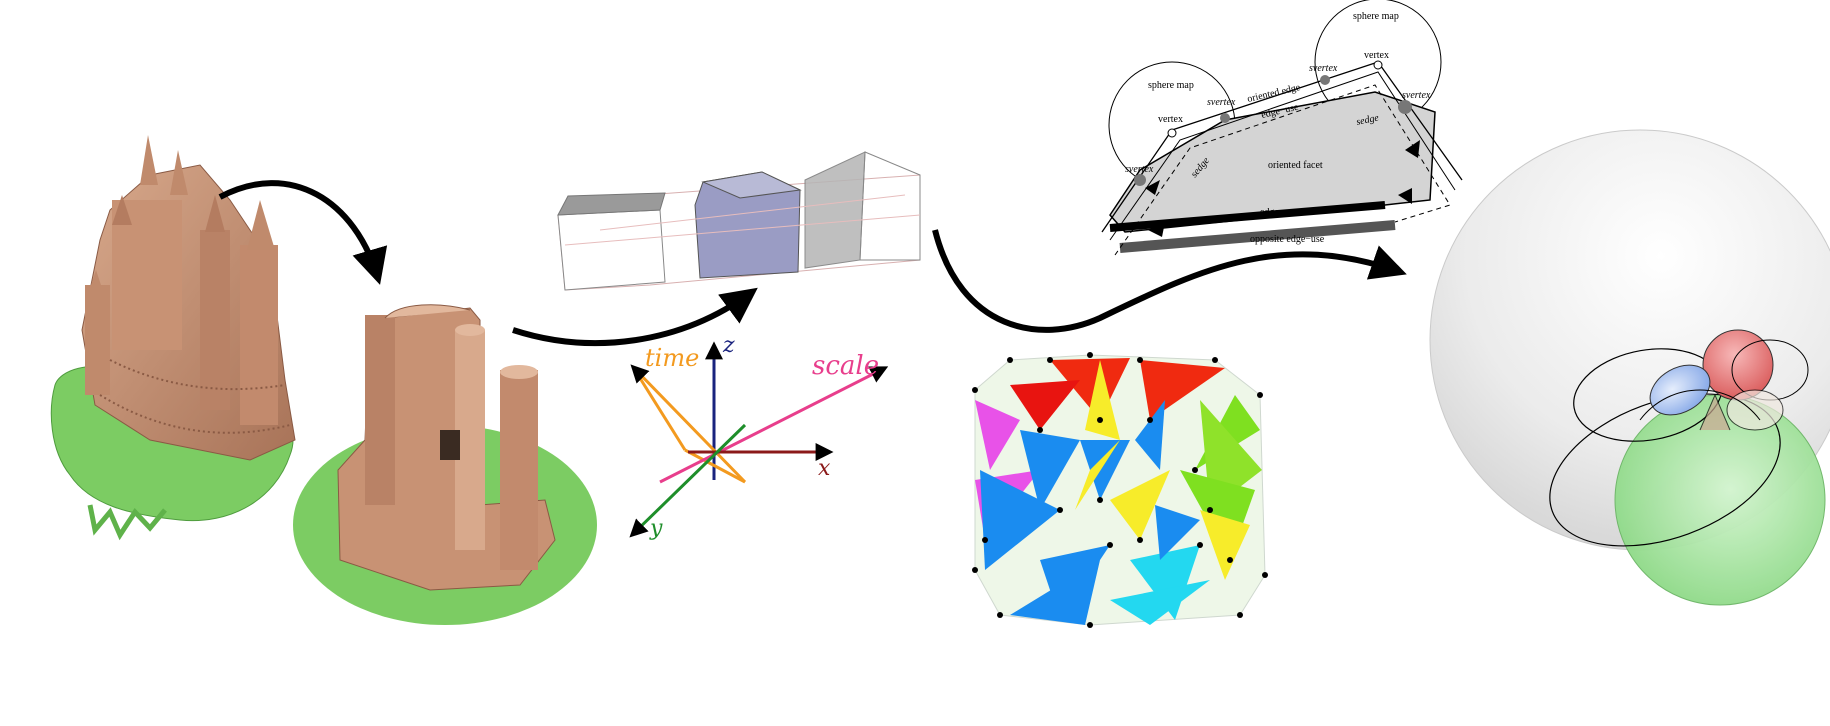 This screenshot has height=726, width=1830. What do you see at coordinates (824, 468) in the screenshot?
I see `x-axis-label: x` at bounding box center [824, 468].